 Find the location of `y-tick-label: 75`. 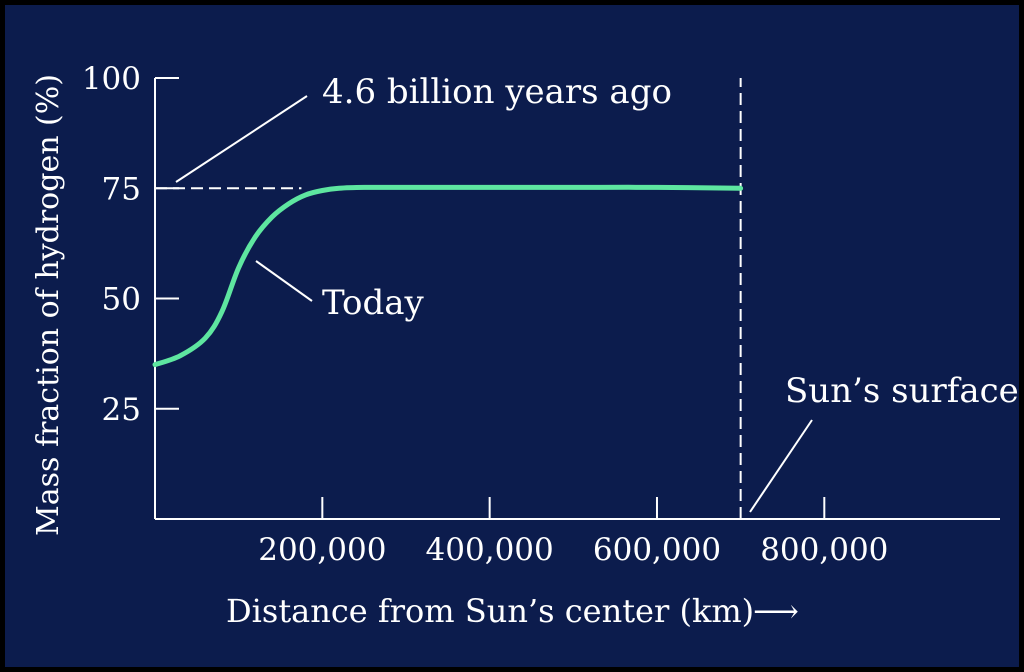

y-tick-label: 75 is located at coordinates (121, 189).